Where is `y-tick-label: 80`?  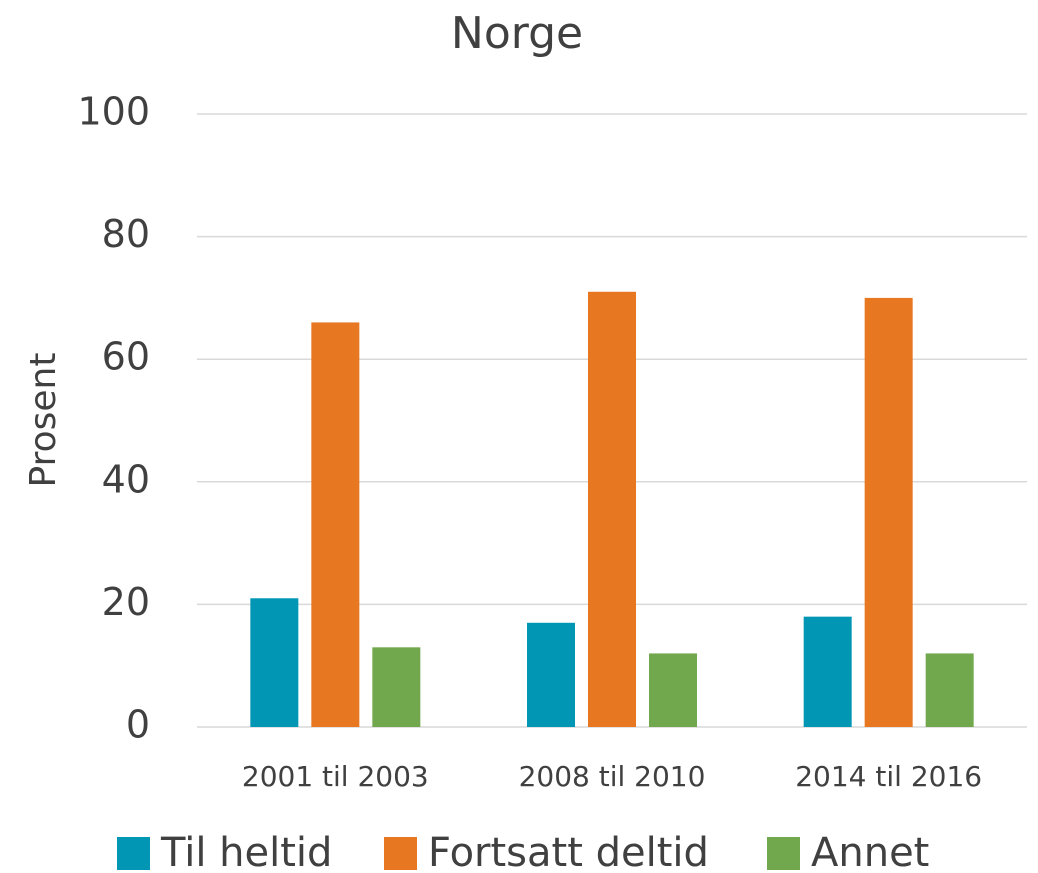 y-tick-label: 80 is located at coordinates (126, 234).